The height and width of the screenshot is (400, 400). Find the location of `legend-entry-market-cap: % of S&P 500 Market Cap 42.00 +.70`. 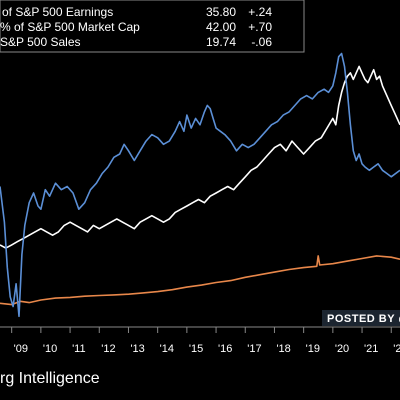

legend-entry-market-cap: % of S&P 500 Market Cap 42.00 +.70 is located at coordinates (136, 27).